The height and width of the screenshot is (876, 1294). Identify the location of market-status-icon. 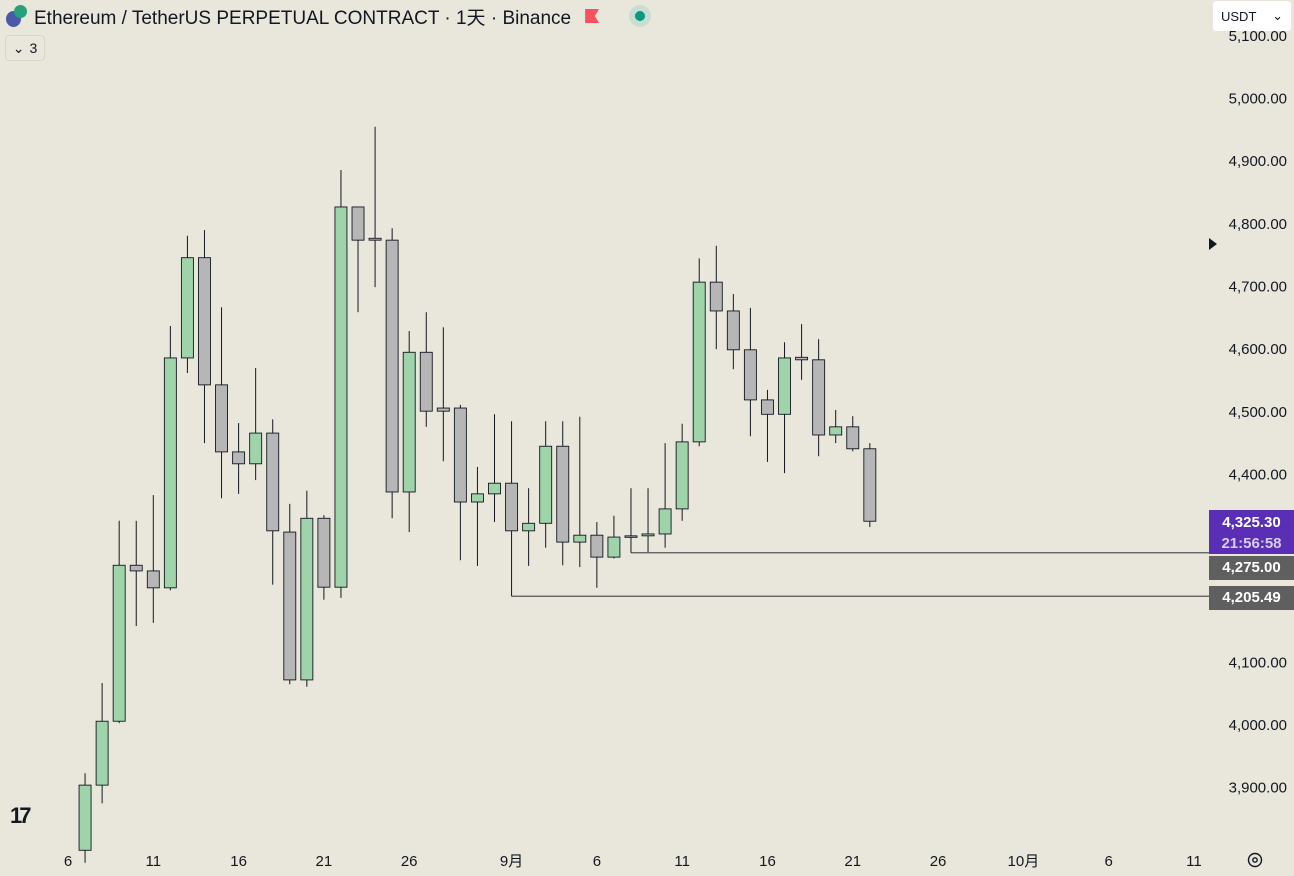
(640, 16).